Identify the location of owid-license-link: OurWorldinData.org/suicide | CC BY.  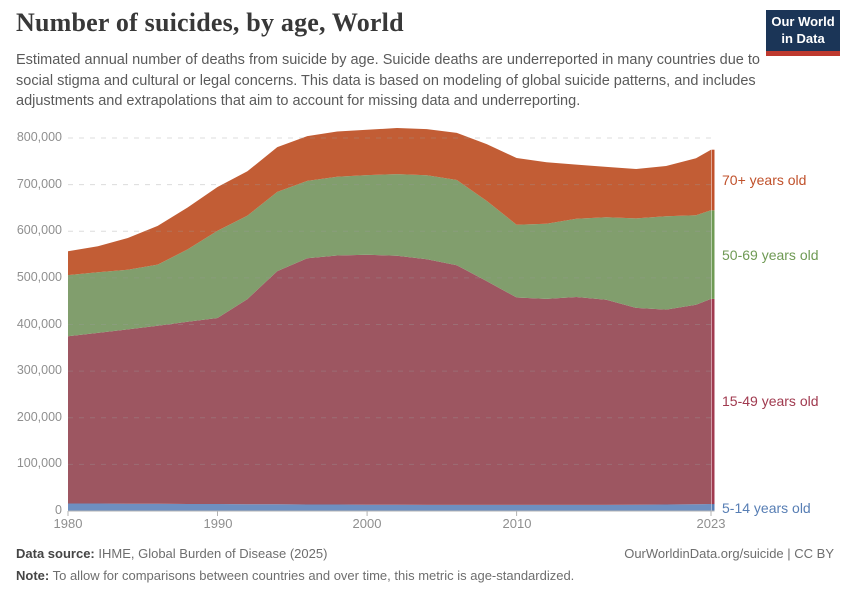
(729, 553).